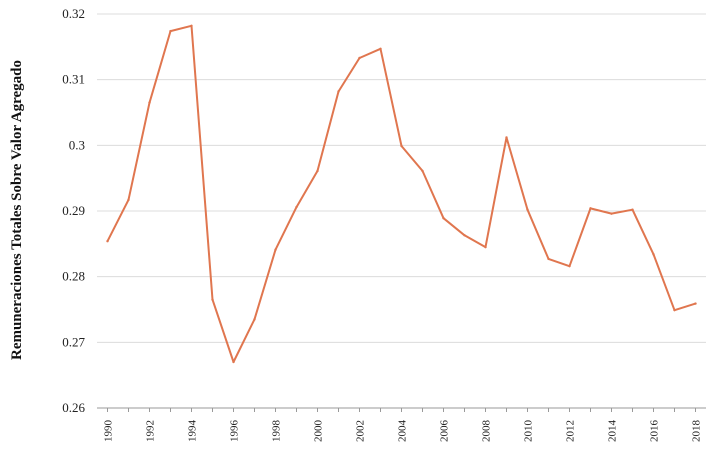  Describe the element at coordinates (655, 431) in the screenshot. I see `x-tick-label: 2016` at that location.